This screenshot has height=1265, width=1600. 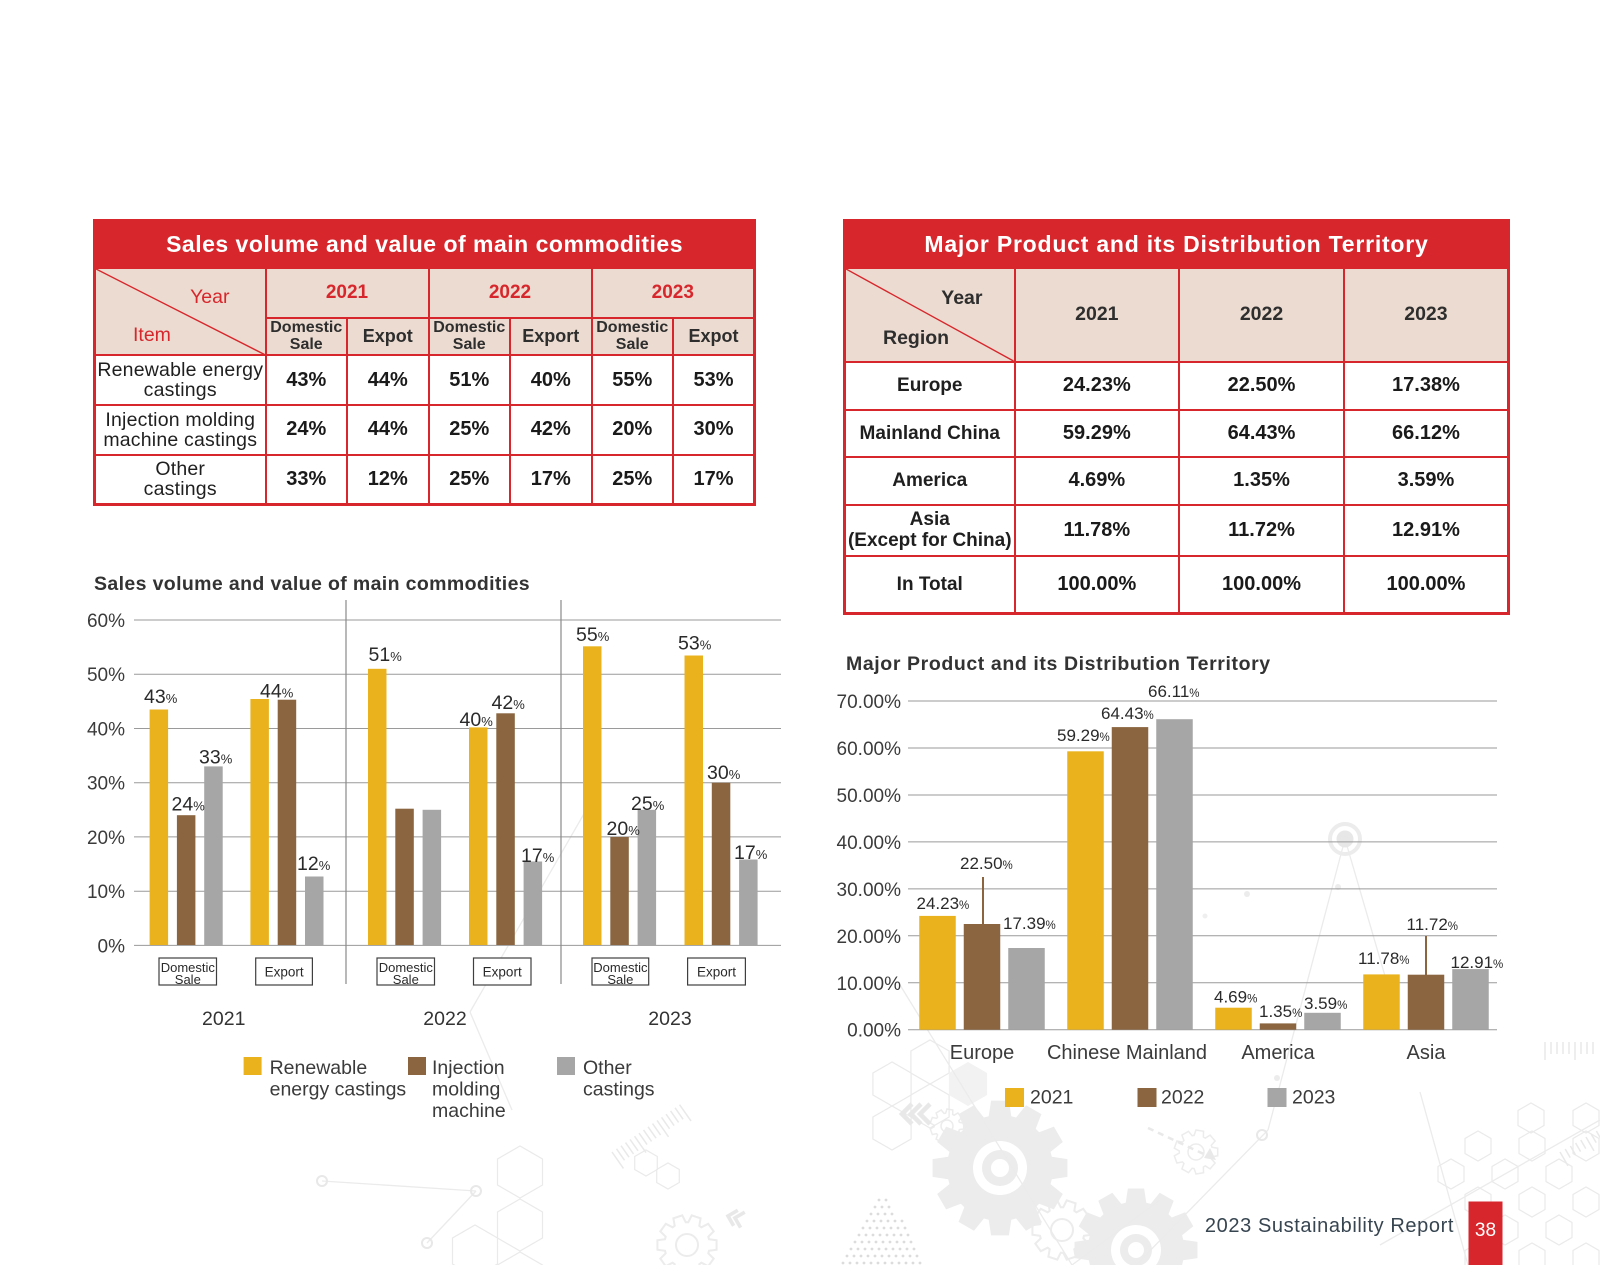 What do you see at coordinates (1427, 1053) in the screenshot?
I see `svg-text: Asia` at bounding box center [1427, 1053].